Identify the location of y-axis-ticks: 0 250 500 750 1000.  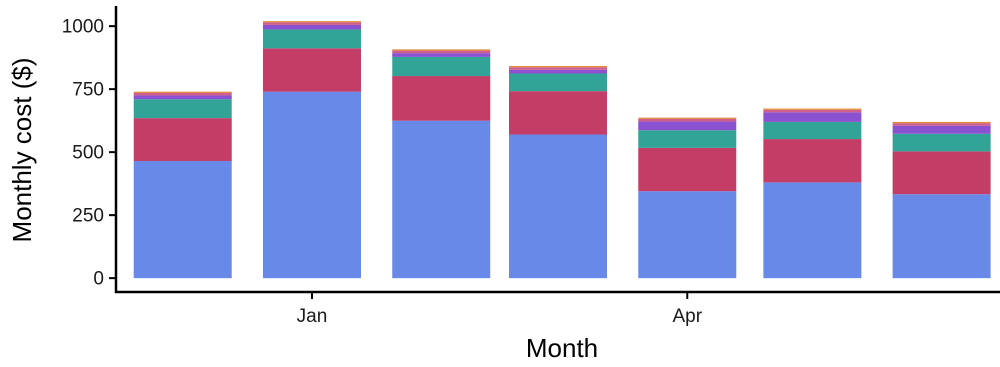
(89, 153).